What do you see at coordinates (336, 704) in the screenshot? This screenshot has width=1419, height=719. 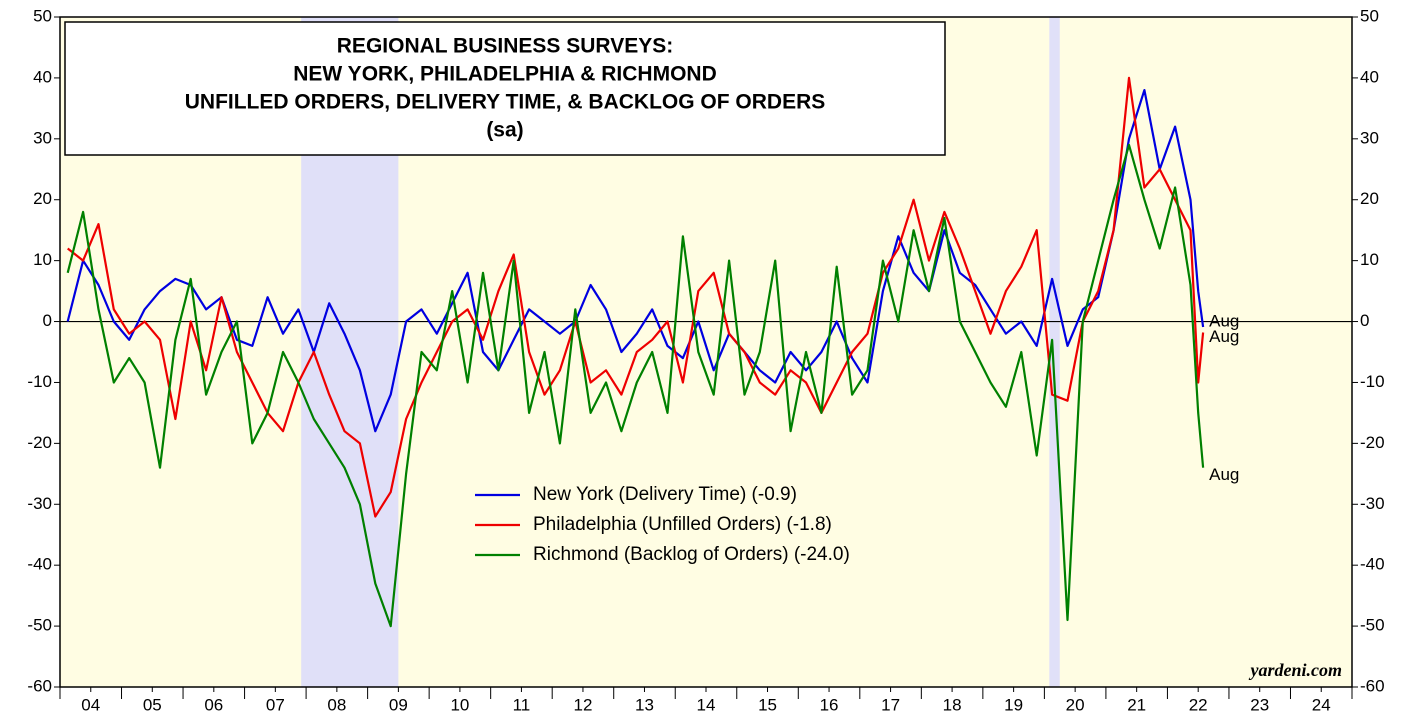 I see `x-tick-label: 08` at bounding box center [336, 704].